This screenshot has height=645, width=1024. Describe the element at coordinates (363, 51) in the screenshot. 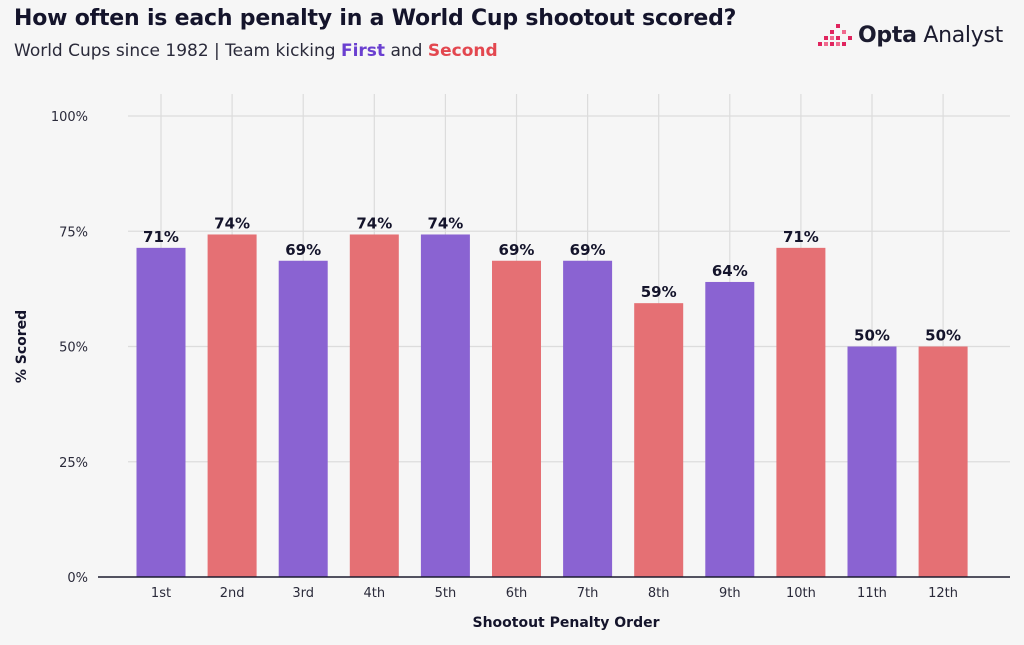

I see `subtitle-first-legend: First` at that location.